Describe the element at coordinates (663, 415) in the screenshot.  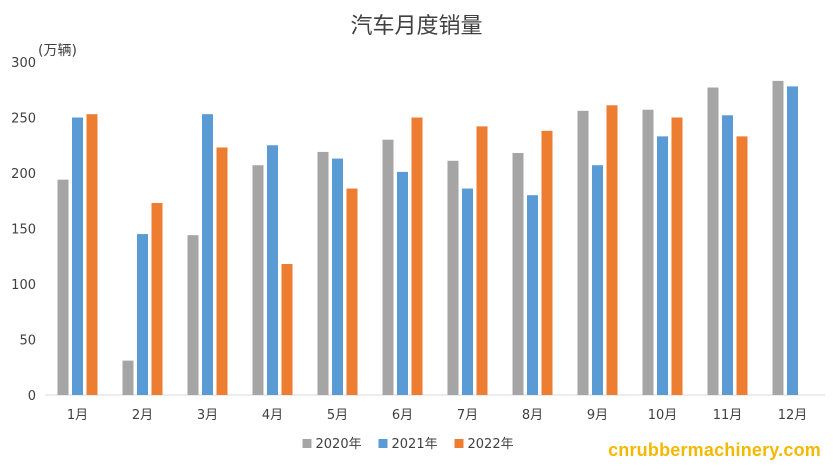
I see `x-tick-label: 10月` at that location.